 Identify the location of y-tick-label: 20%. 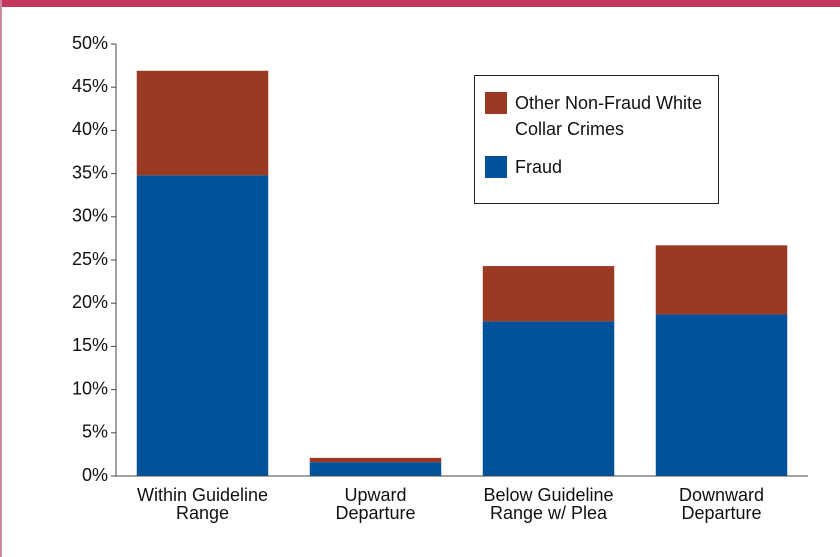
(90, 302).